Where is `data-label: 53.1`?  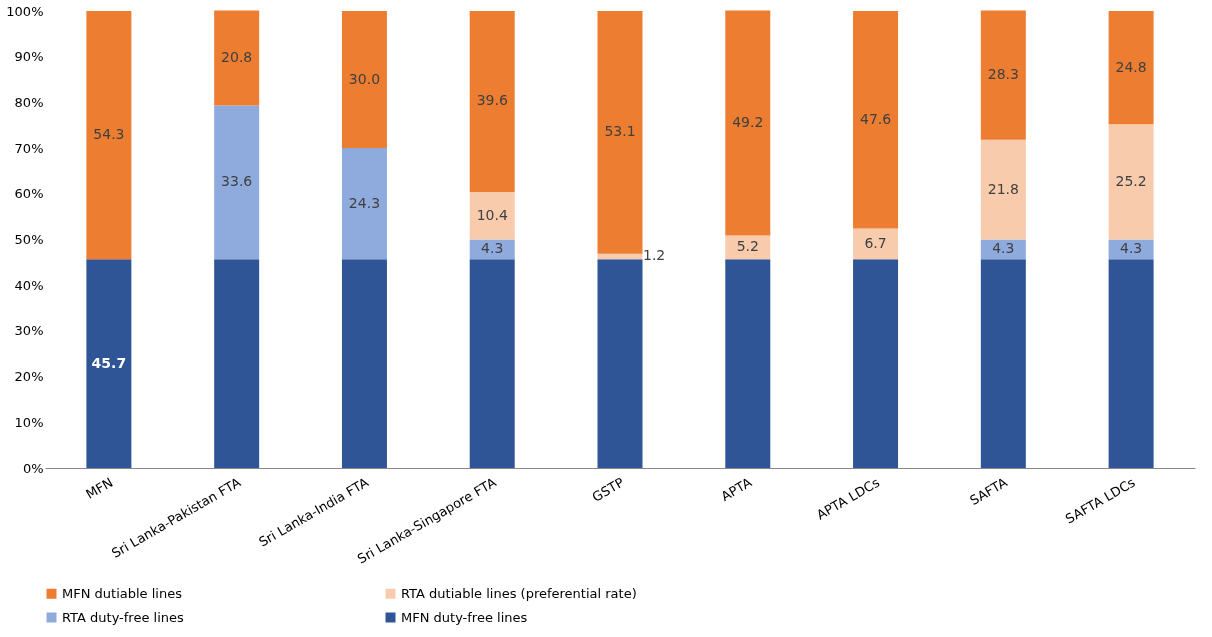 data-label: 53.1 is located at coordinates (620, 131).